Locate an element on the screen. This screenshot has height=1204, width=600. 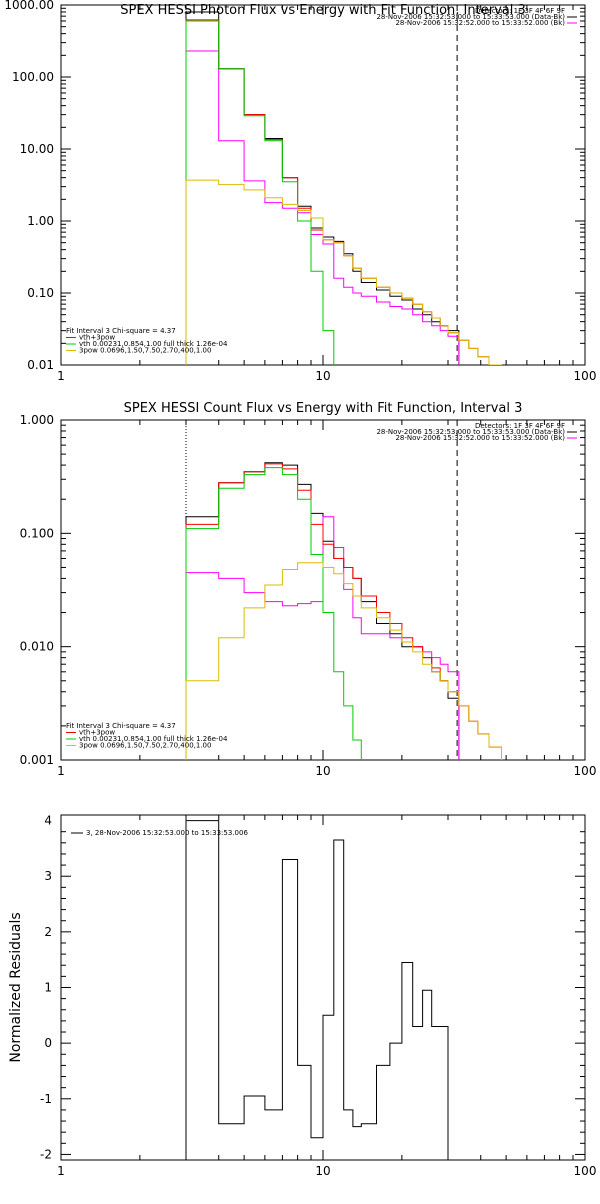
y-tick-label: 1 is located at coordinates (48, 988).